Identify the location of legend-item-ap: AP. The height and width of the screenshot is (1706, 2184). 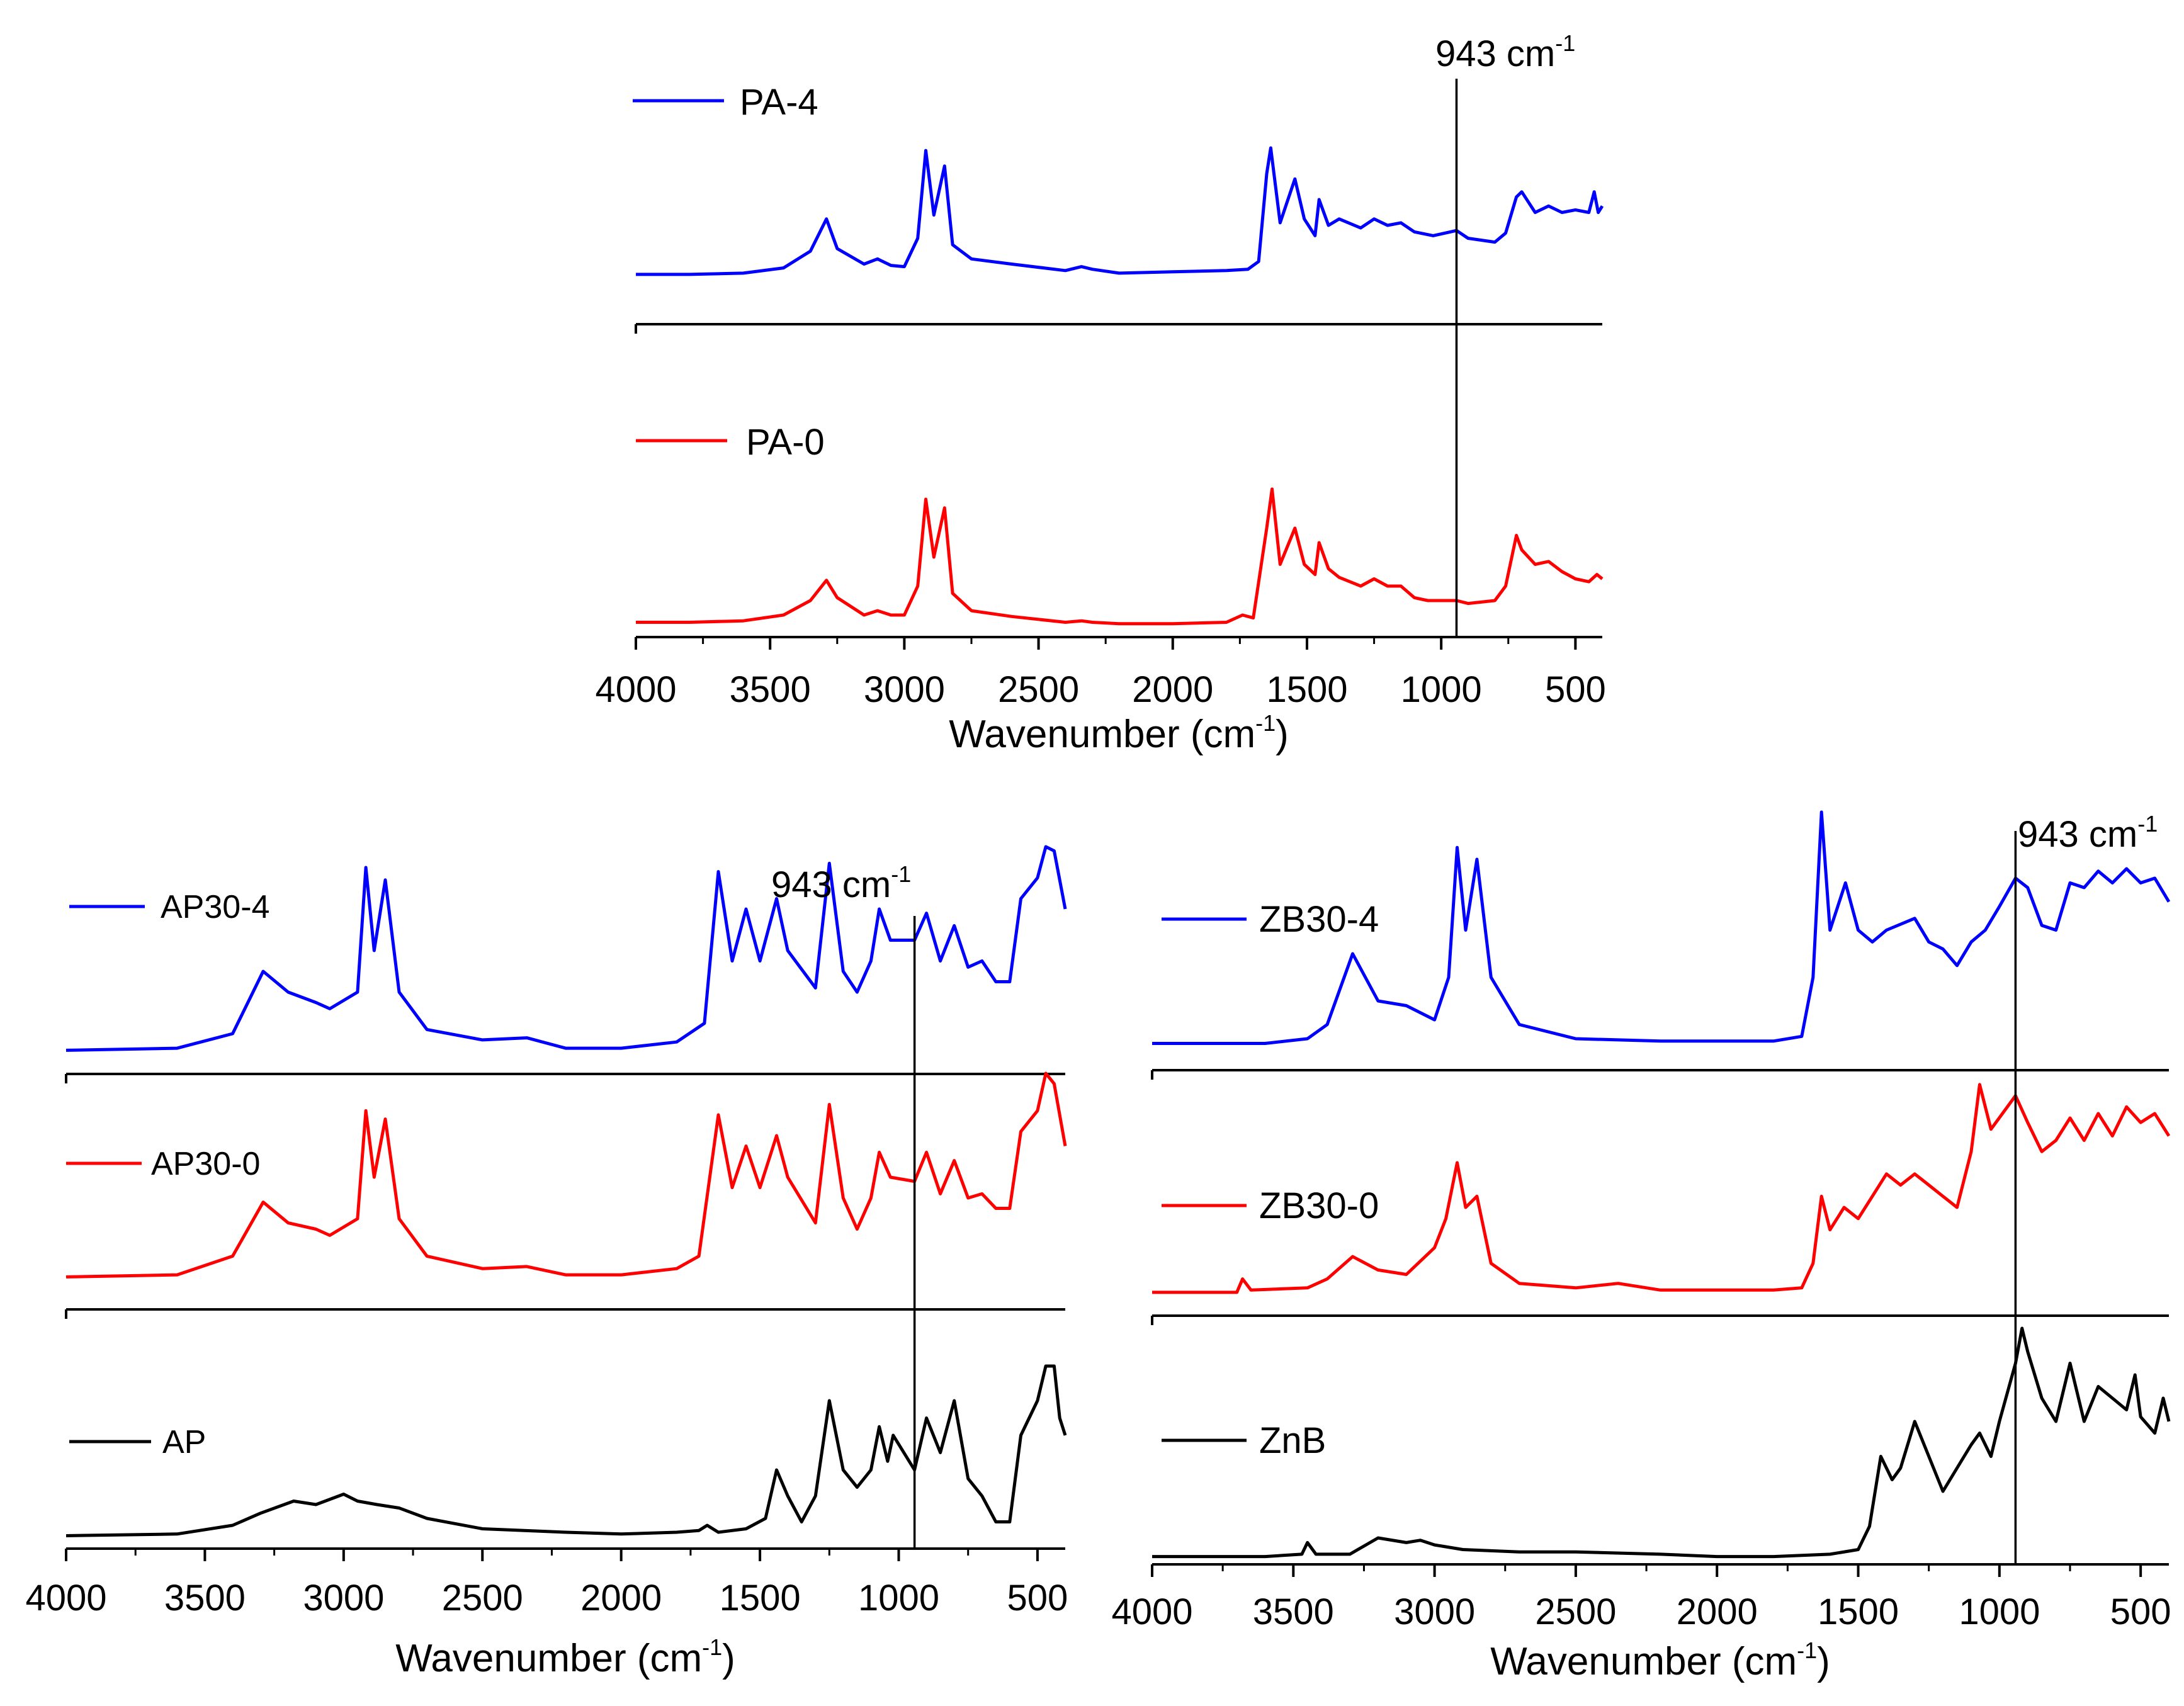
(137, 1442).